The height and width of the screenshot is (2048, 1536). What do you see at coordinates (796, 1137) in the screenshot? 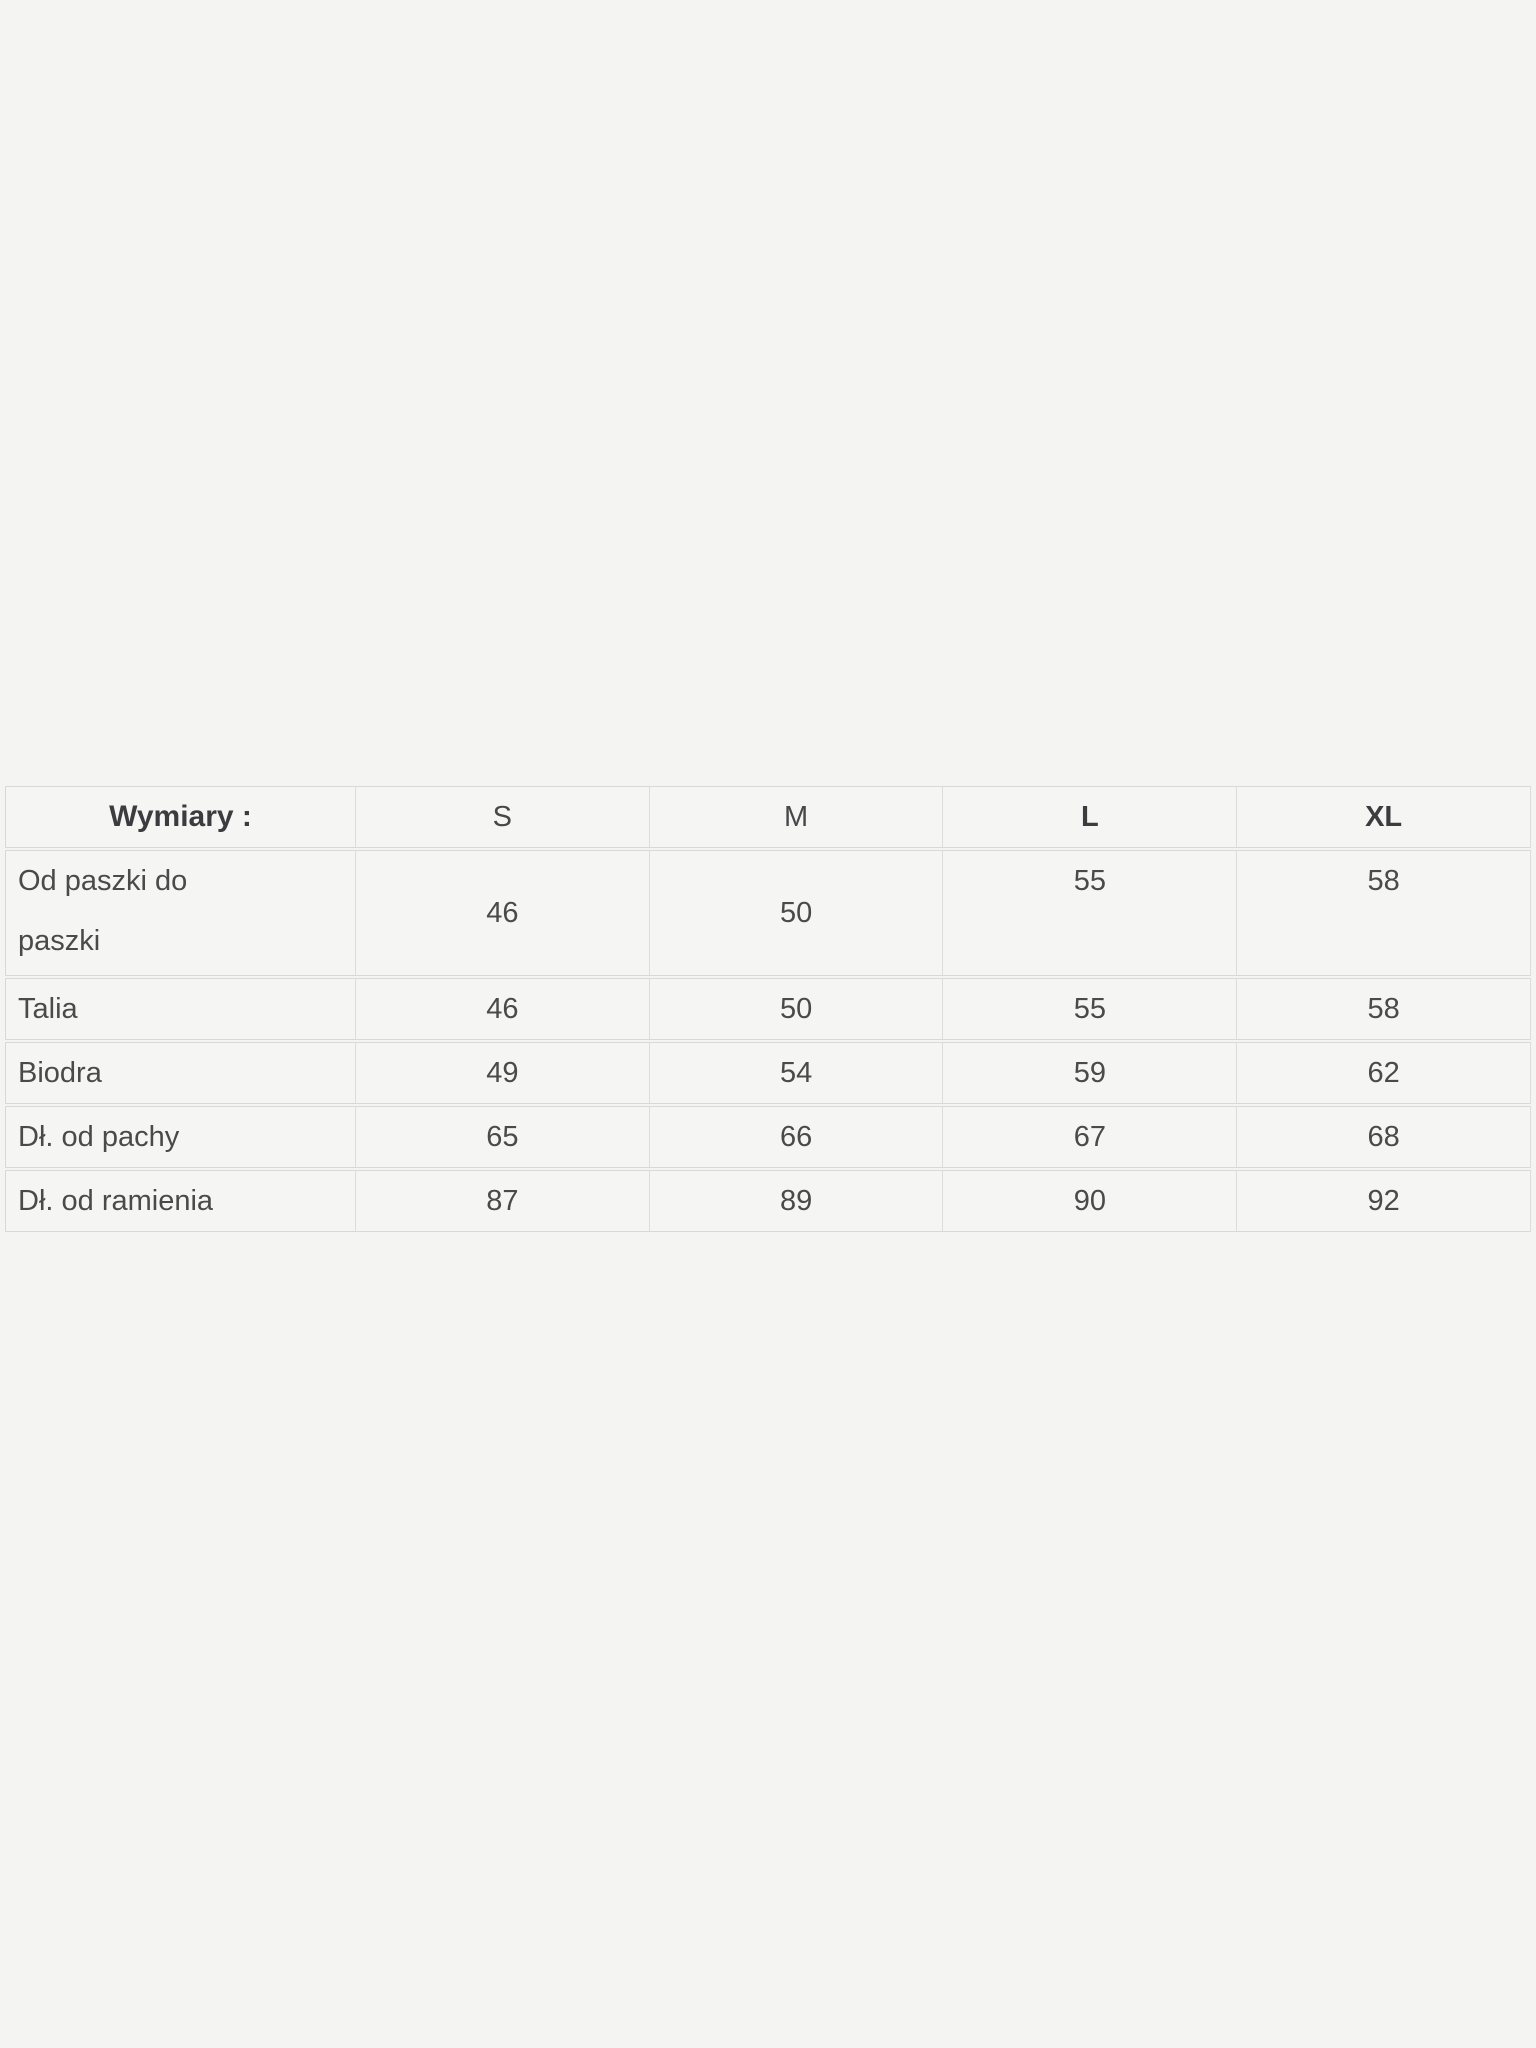
I see `measurement-value-m: 66` at bounding box center [796, 1137].